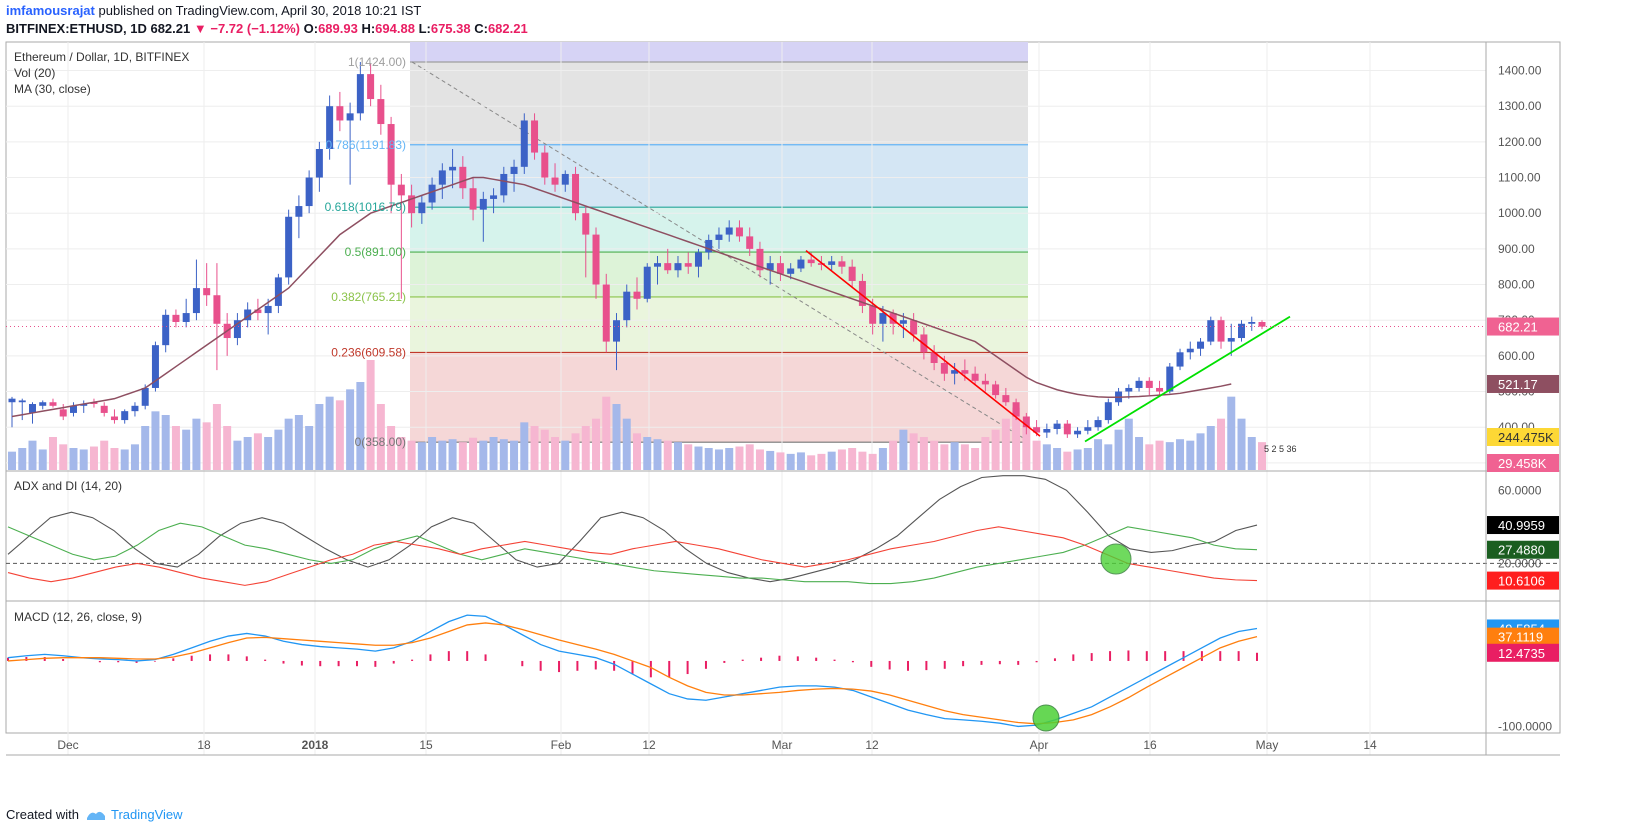  What do you see at coordinates (1520, 106) in the screenshot?
I see `price-tick-label: 1300.00` at bounding box center [1520, 106].